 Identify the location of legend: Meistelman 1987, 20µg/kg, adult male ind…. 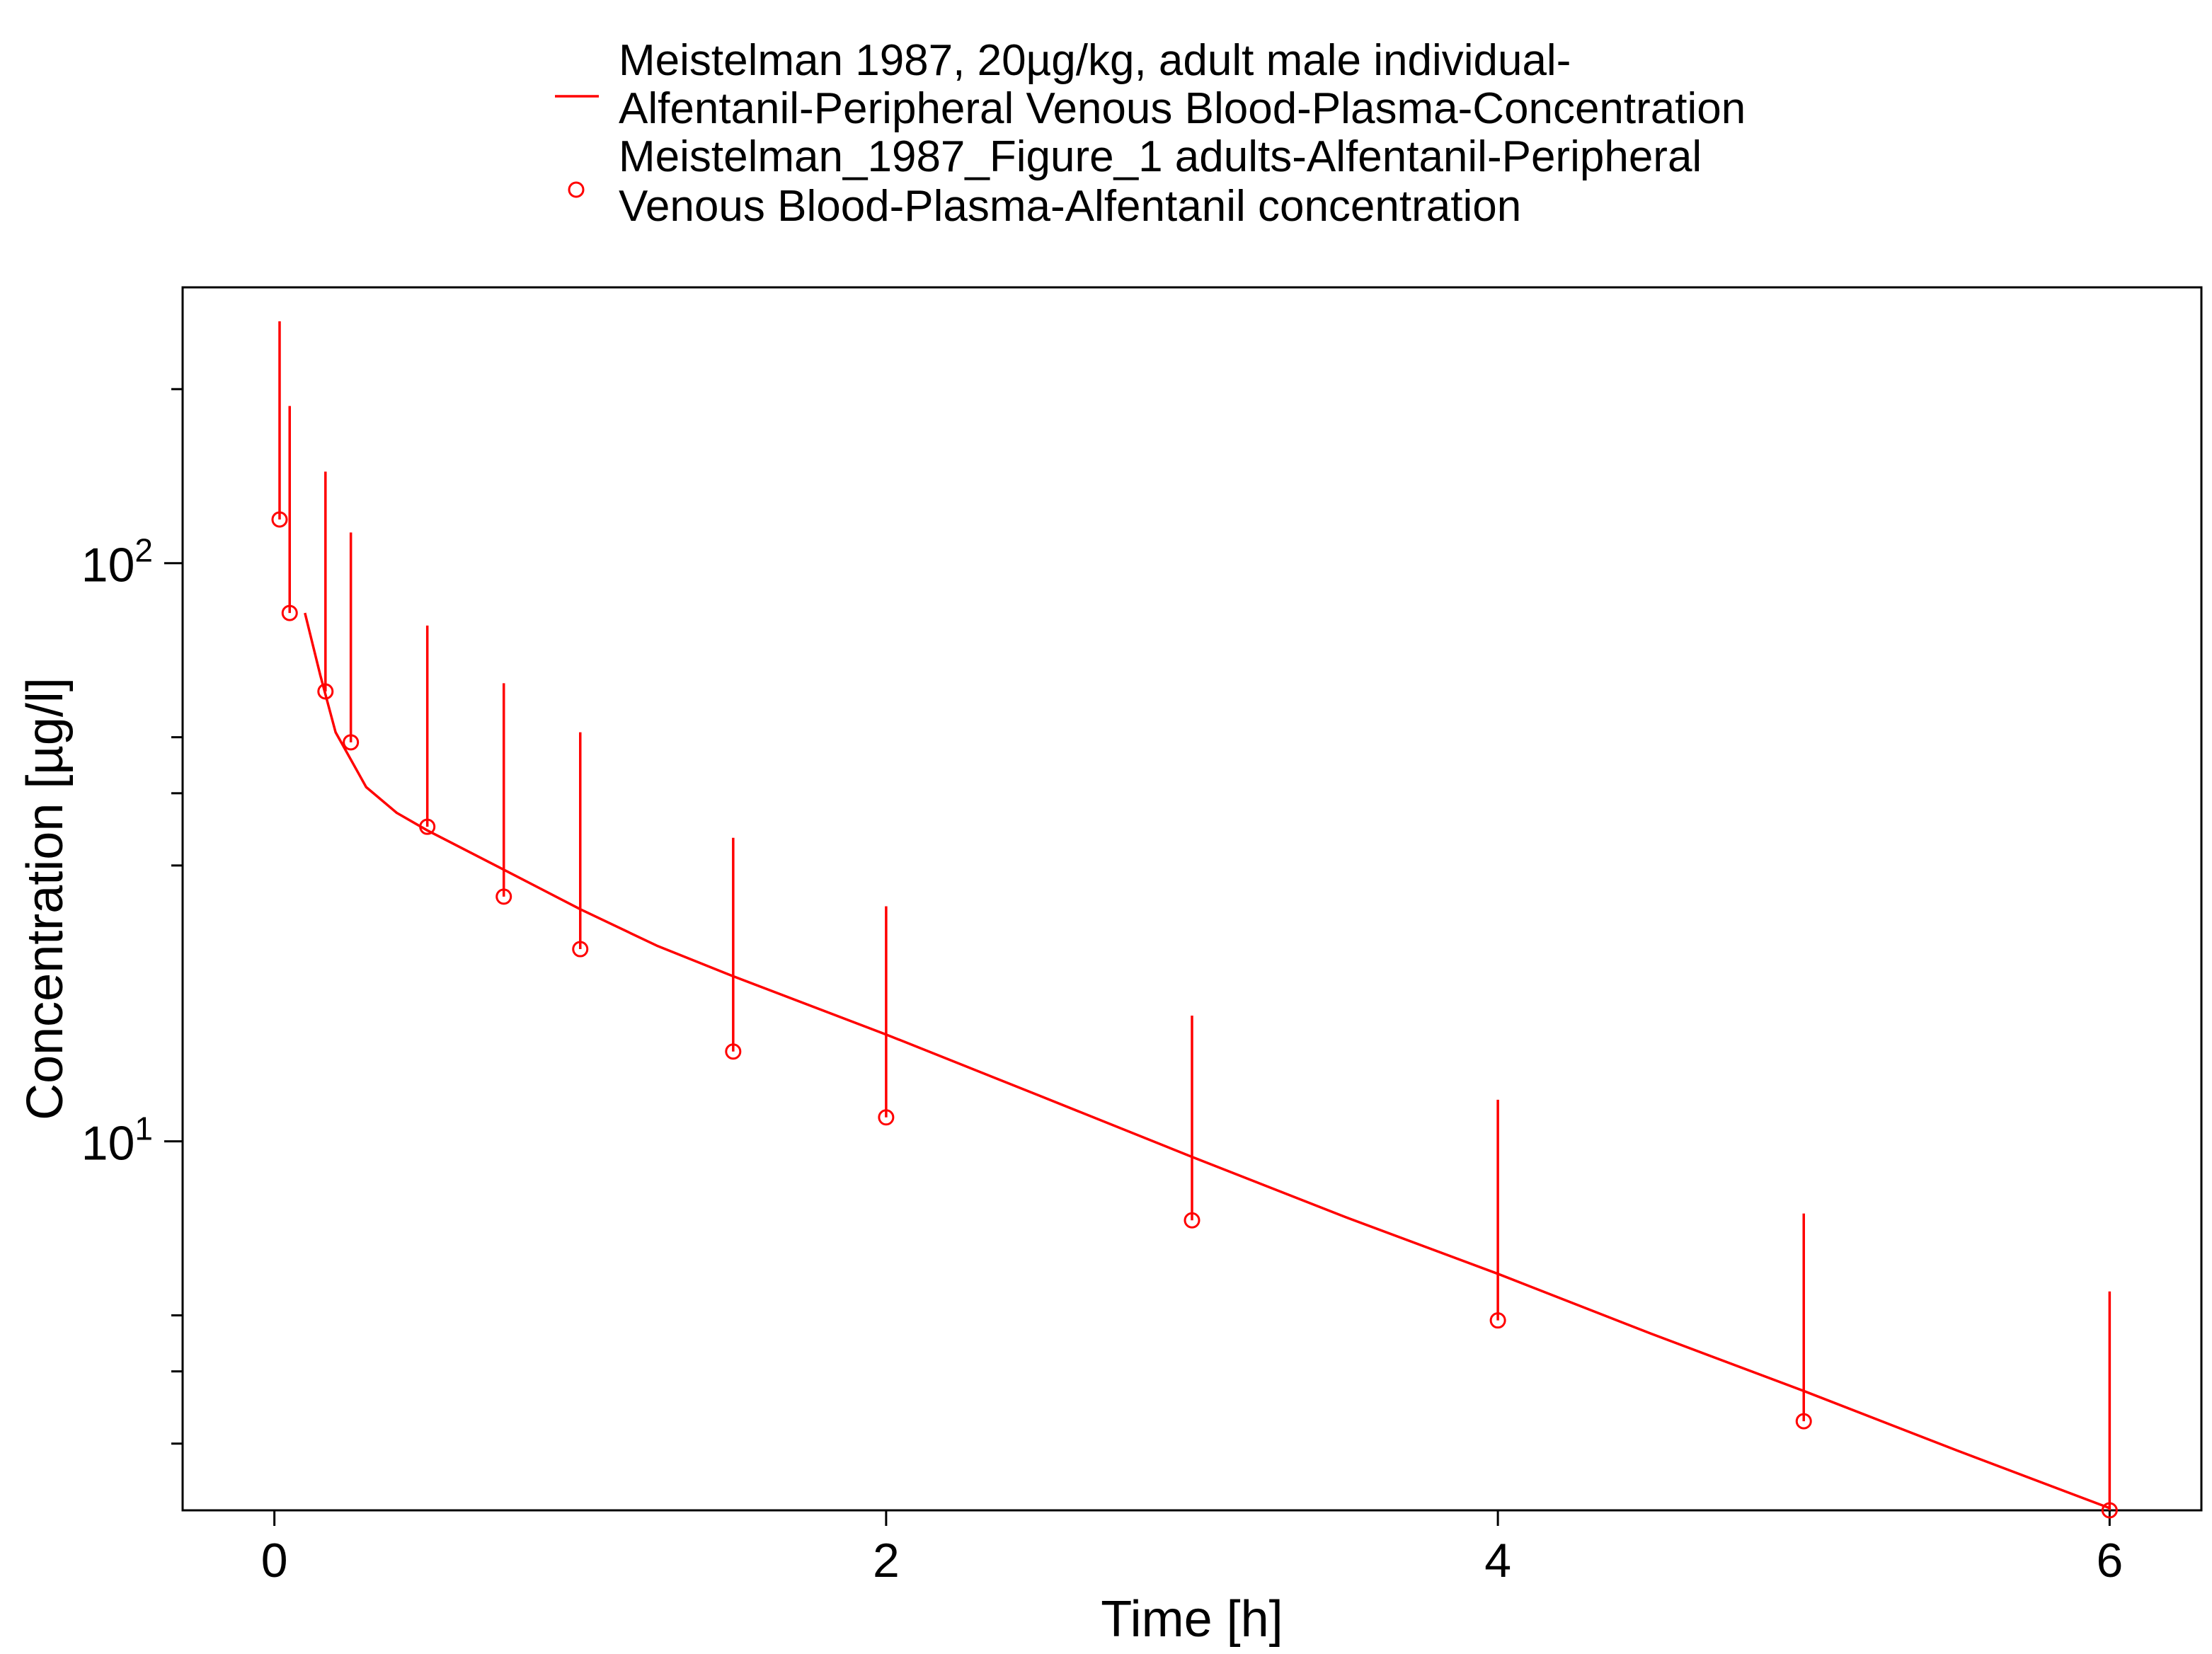
(1150, 133).